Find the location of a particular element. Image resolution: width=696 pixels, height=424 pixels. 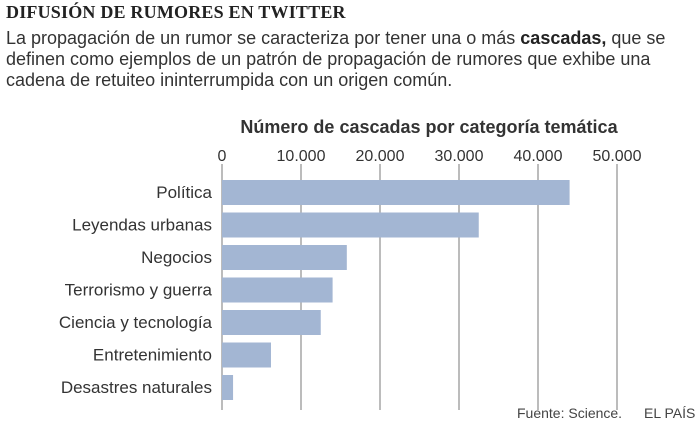

tick-label: 20.000 is located at coordinates (380, 156).